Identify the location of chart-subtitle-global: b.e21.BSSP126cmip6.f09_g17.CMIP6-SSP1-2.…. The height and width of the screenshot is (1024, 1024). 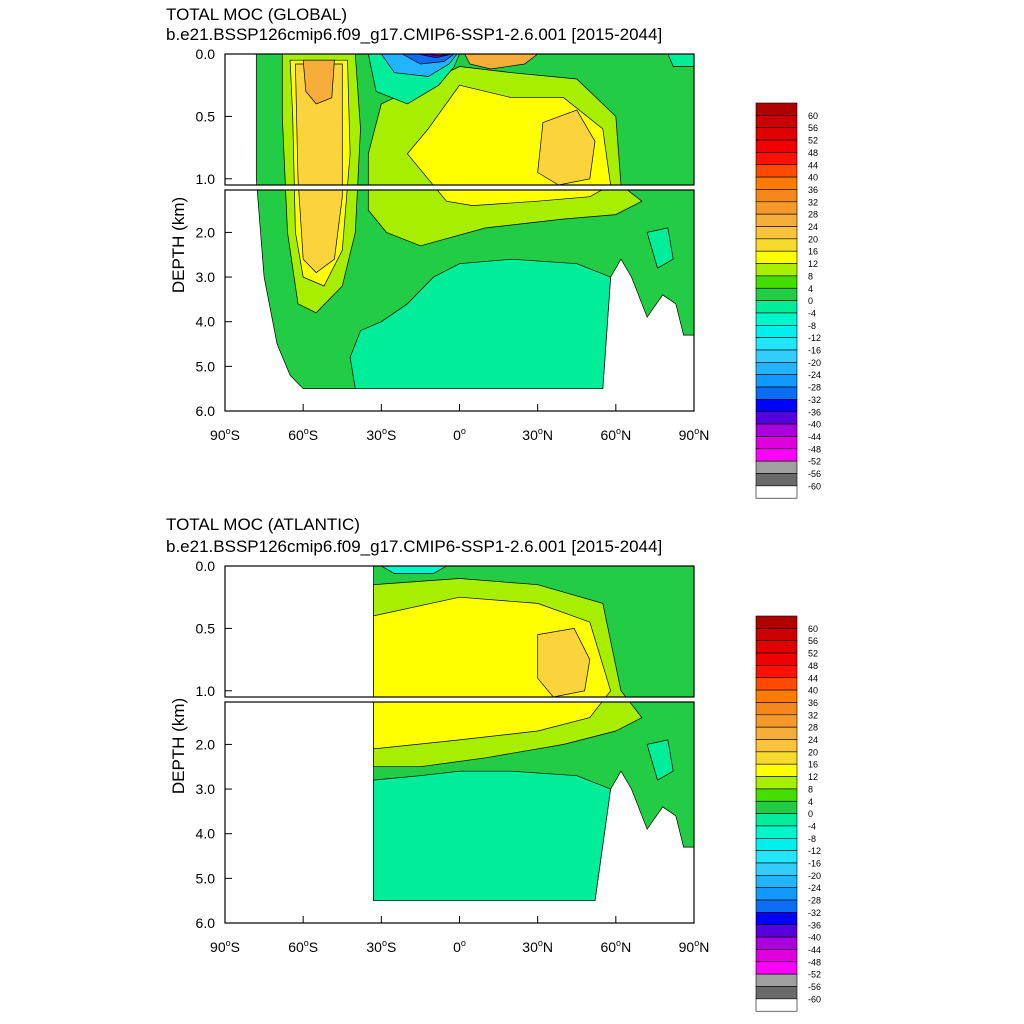
(414, 34).